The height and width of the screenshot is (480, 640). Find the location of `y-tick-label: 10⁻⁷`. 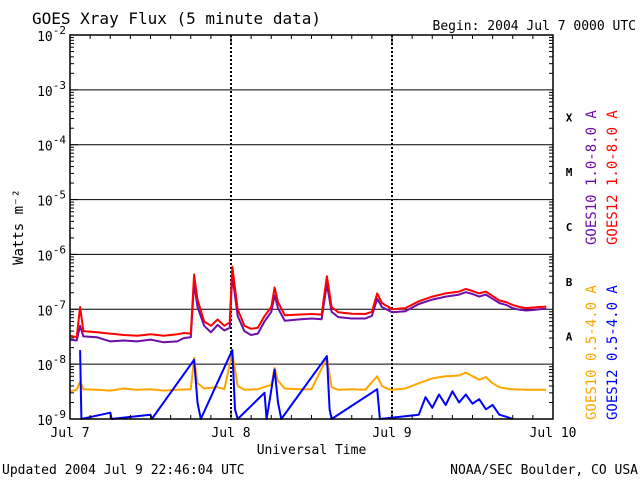

y-tick-label: 10⁻⁷ is located at coordinates (51, 308).